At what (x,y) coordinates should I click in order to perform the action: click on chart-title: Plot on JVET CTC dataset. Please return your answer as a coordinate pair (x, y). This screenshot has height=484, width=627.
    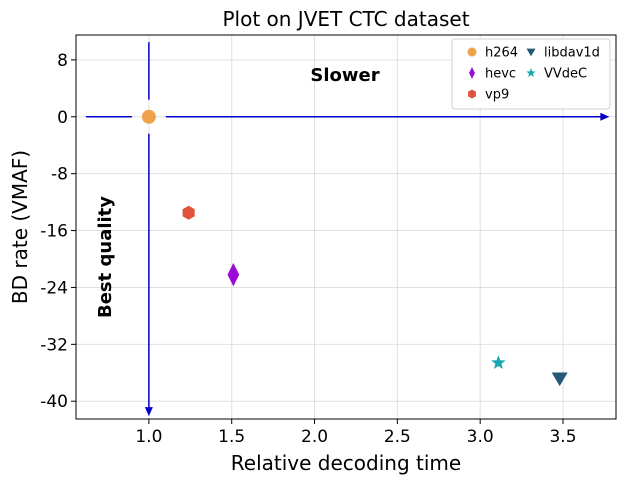
    Looking at the image, I should click on (345, 19).